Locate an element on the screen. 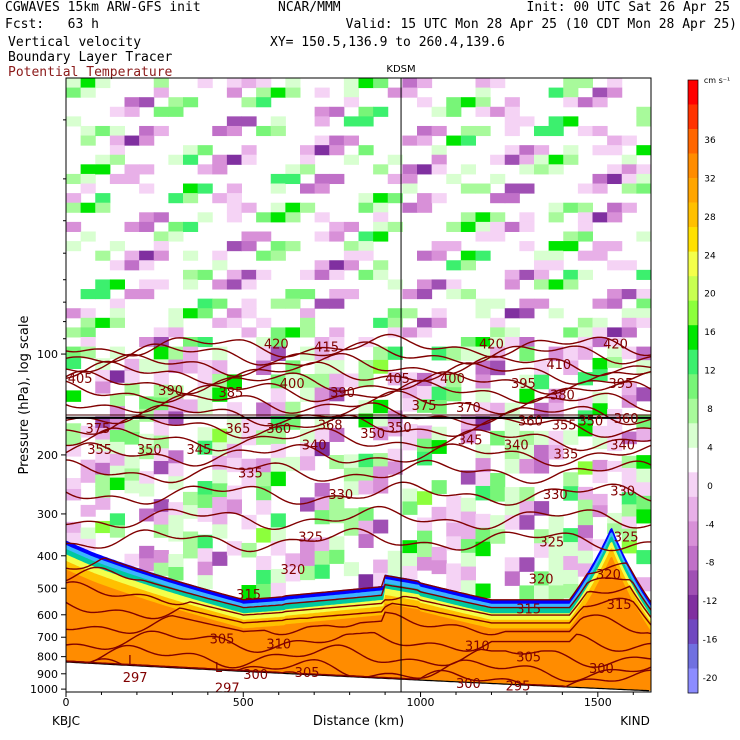 The image size is (740, 740). model-title-text: CGWAVES 15km ARW-GFS init is located at coordinates (103, 7).